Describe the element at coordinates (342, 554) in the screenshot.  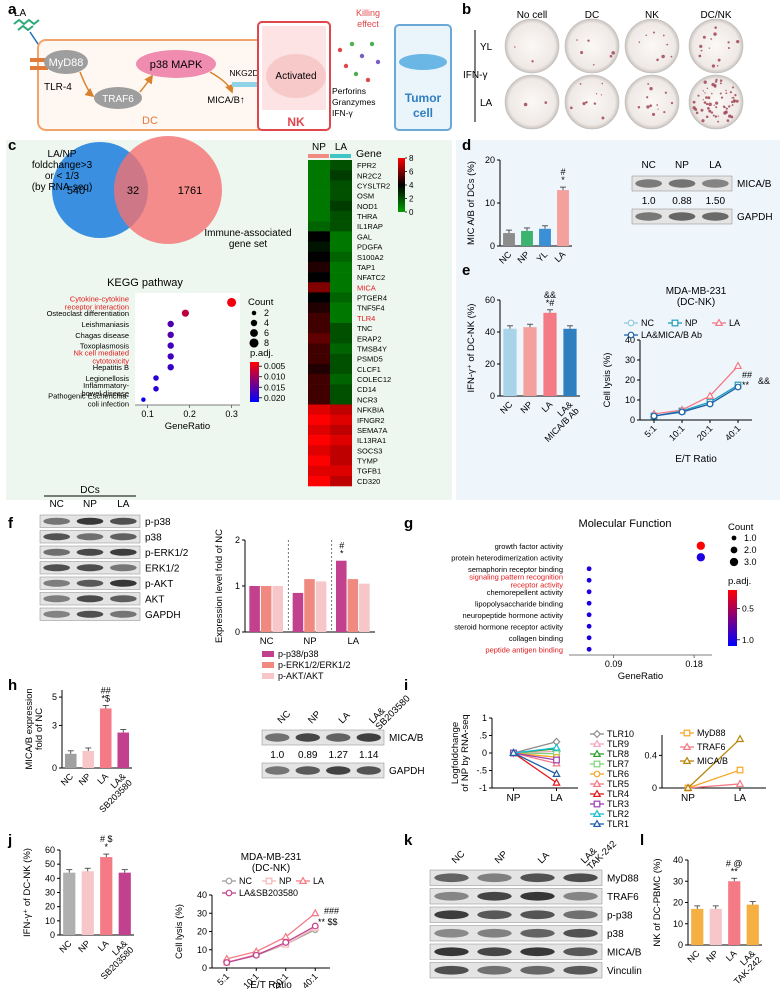
I see `significance: *` at that location.